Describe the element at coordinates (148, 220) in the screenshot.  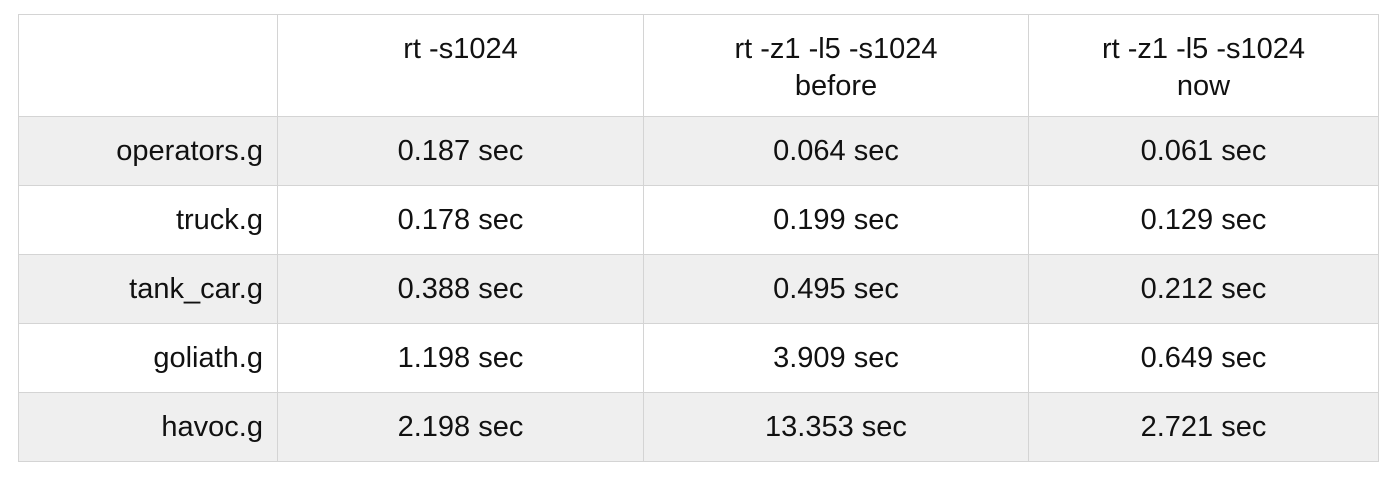
I see `row-label: truck.g` at that location.